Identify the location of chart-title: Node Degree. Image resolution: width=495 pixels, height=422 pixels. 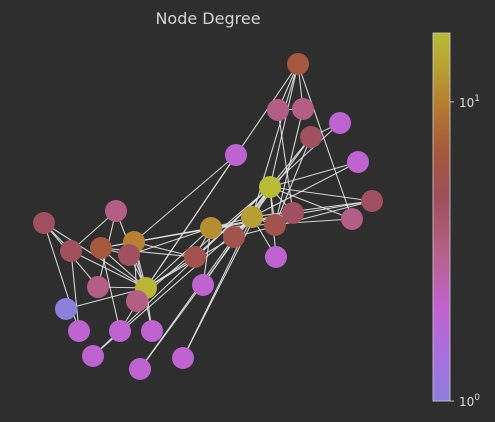
(207, 18).